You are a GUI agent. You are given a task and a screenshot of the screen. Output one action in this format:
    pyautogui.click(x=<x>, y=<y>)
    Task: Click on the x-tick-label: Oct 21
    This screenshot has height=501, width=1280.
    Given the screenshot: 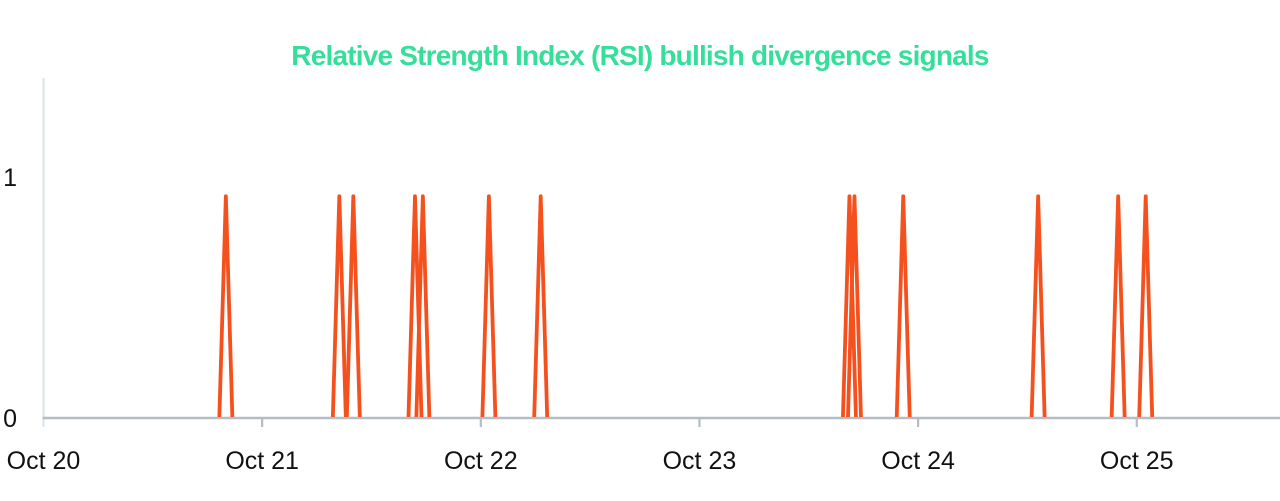 What is the action you would take?
    pyautogui.click(x=262, y=461)
    